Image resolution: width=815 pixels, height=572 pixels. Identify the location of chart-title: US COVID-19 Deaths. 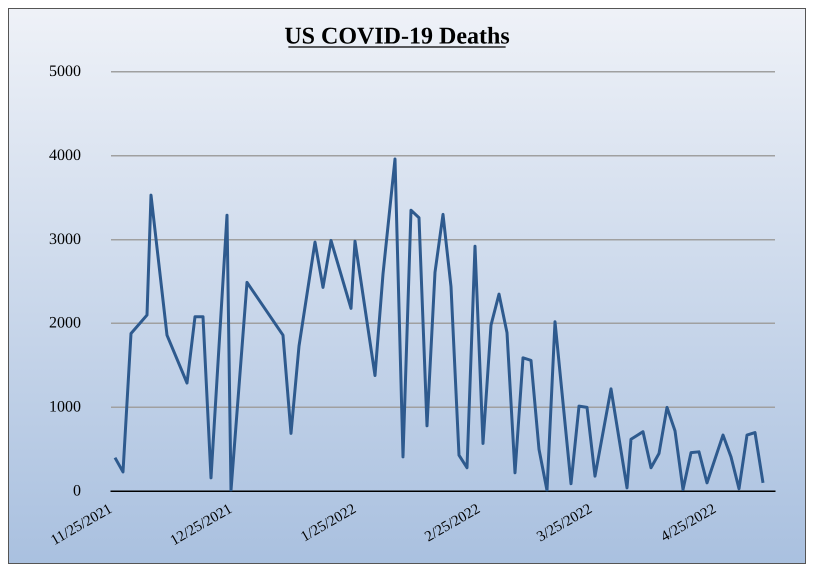
(397, 37).